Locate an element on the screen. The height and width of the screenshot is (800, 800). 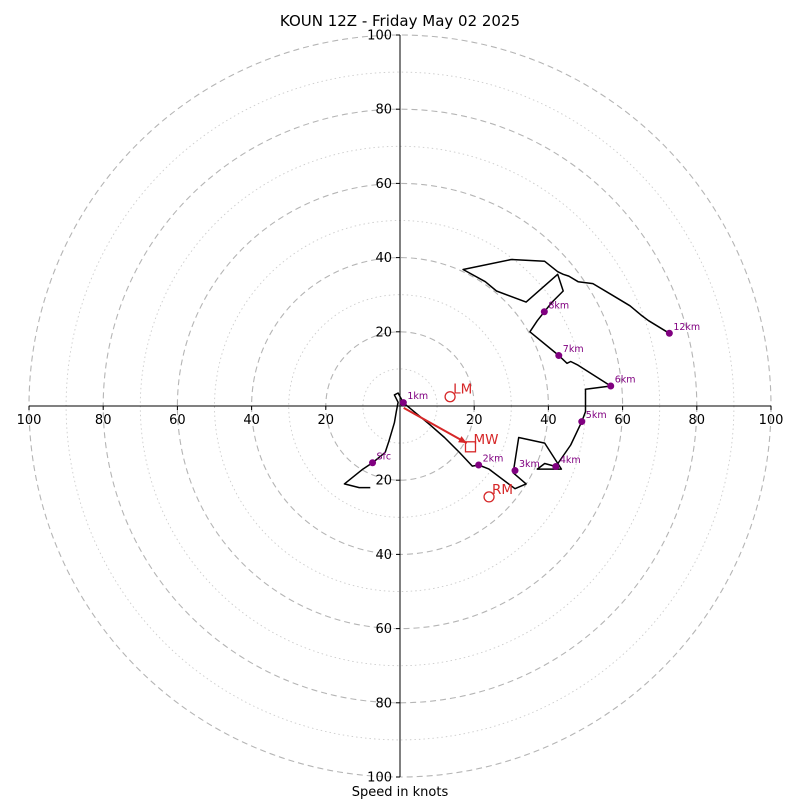
chart-title: KOUN 12Z - Friday May 02 2025 is located at coordinates (400, 21).